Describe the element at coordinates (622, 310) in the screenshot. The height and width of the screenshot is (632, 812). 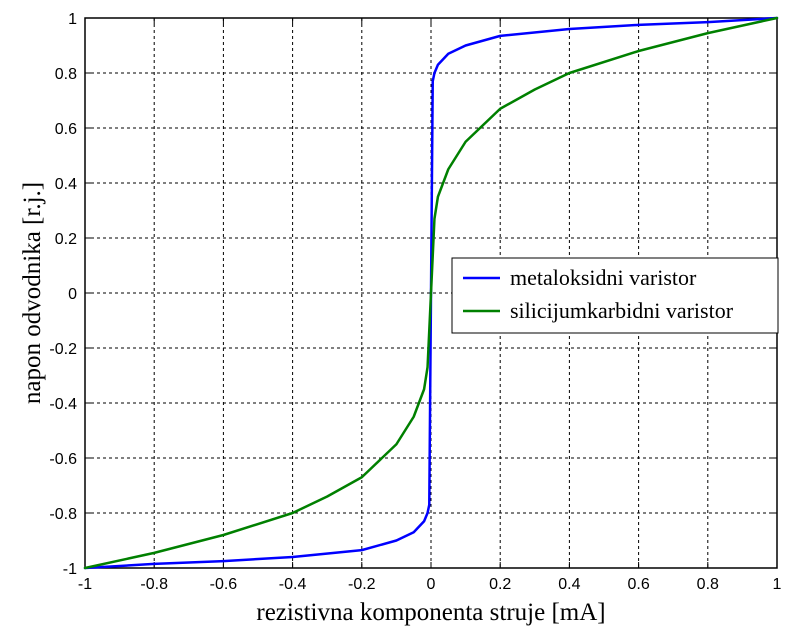
I see `legend-label-silicijumkarbidni: silicijumkarbidni varistor` at that location.